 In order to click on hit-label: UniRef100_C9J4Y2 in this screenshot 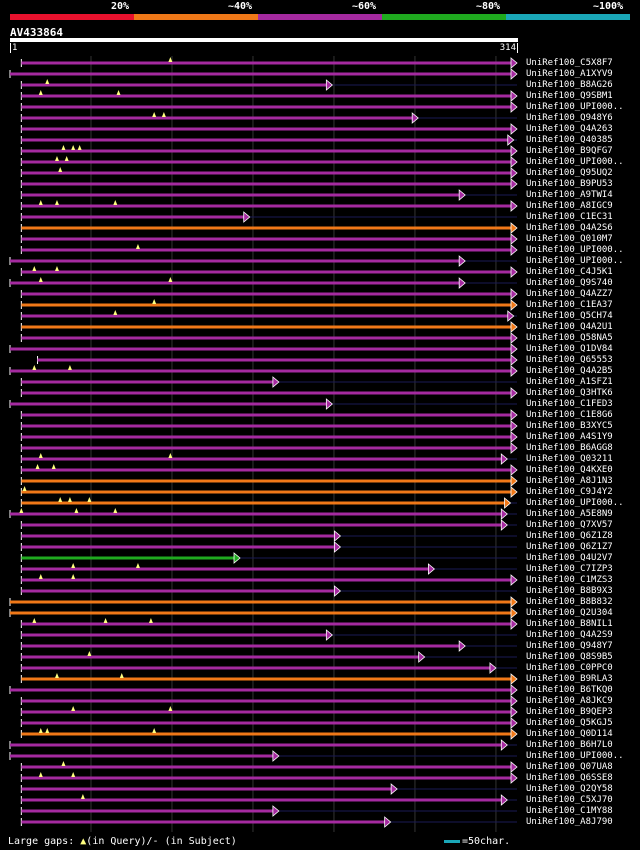, I will do `click(569, 492)`.